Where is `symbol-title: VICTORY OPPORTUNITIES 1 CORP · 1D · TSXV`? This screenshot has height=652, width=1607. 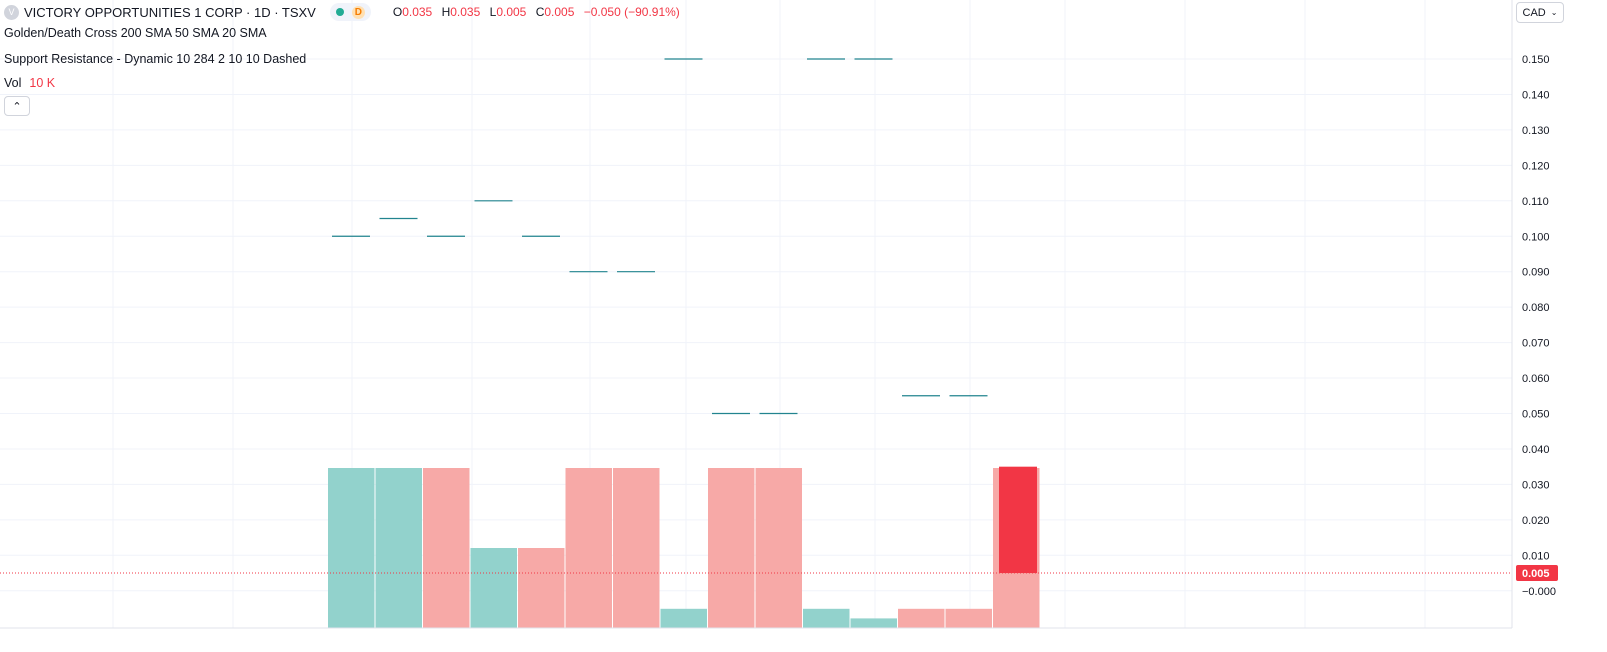
symbol-title: VICTORY OPPORTUNITIES 1 CORP · 1D · TSXV is located at coordinates (170, 12).